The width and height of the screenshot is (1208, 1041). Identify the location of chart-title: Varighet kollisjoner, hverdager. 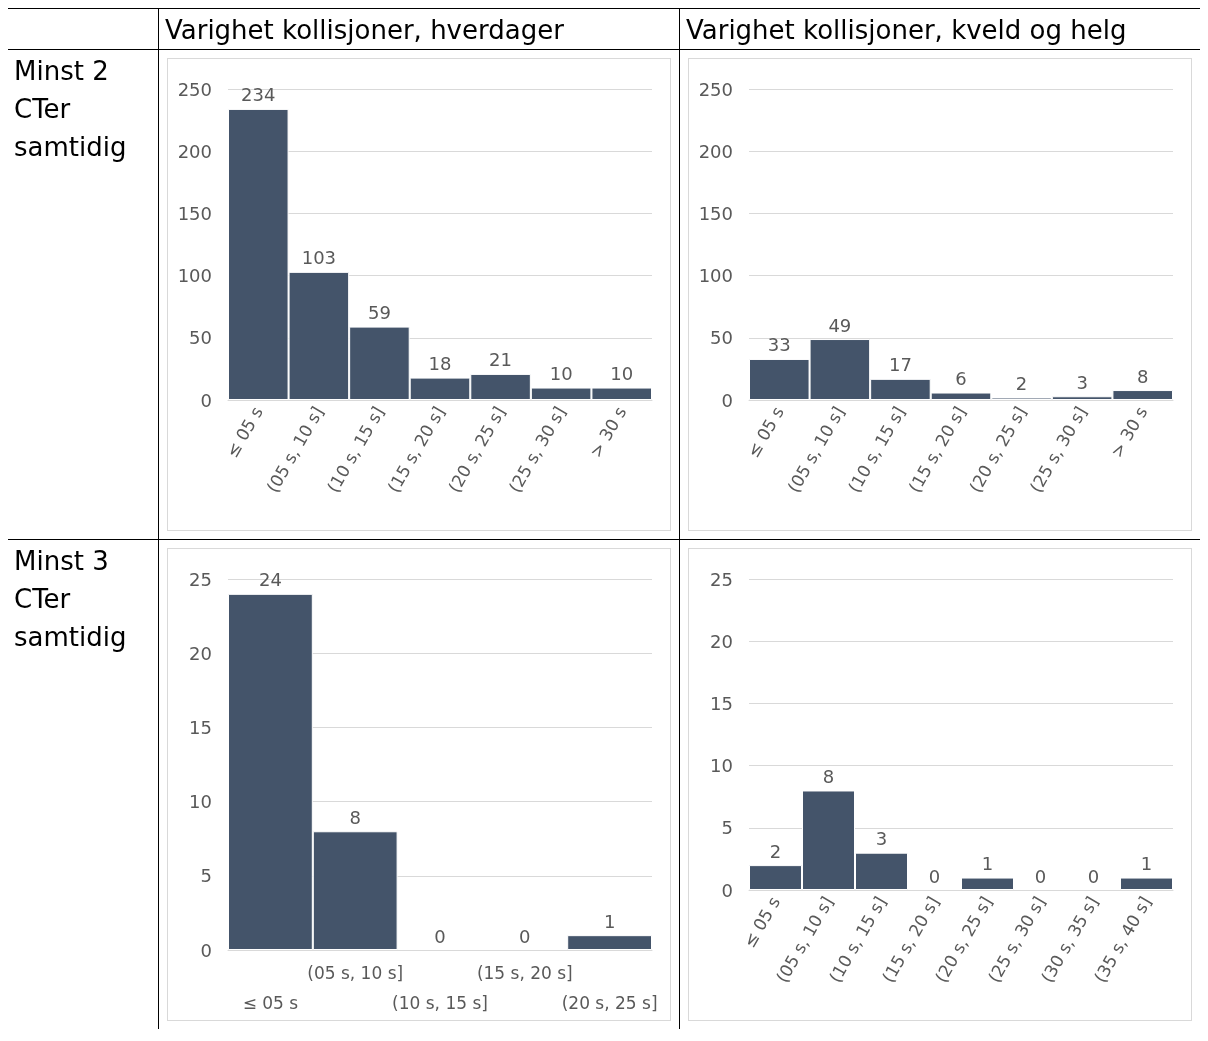
(364, 30).